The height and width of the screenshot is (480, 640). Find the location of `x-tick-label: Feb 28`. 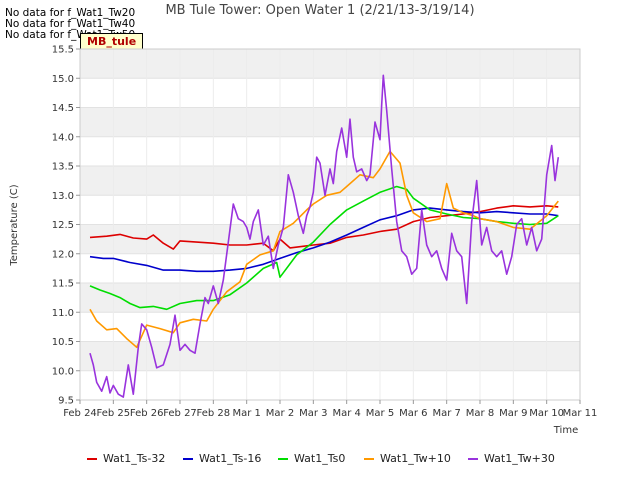

x-tick-label: Feb 28 is located at coordinates (214, 413).